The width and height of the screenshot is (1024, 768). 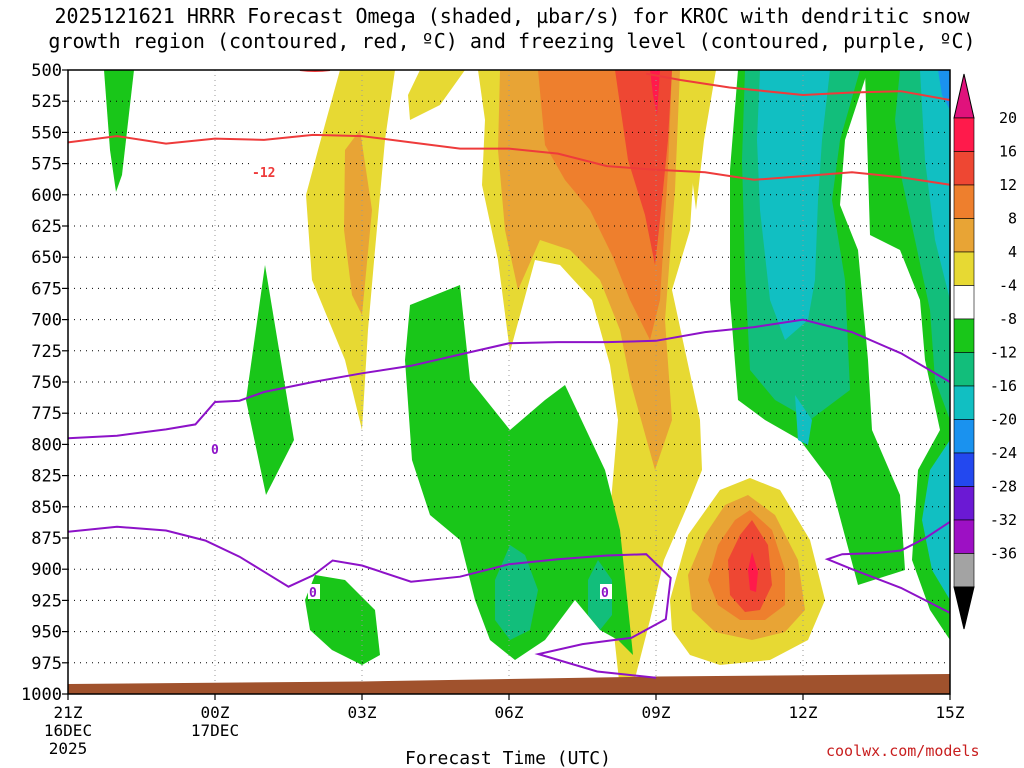 What do you see at coordinates (46, 258) in the screenshot?
I see `y-tick-label: 650` at bounding box center [46, 258].